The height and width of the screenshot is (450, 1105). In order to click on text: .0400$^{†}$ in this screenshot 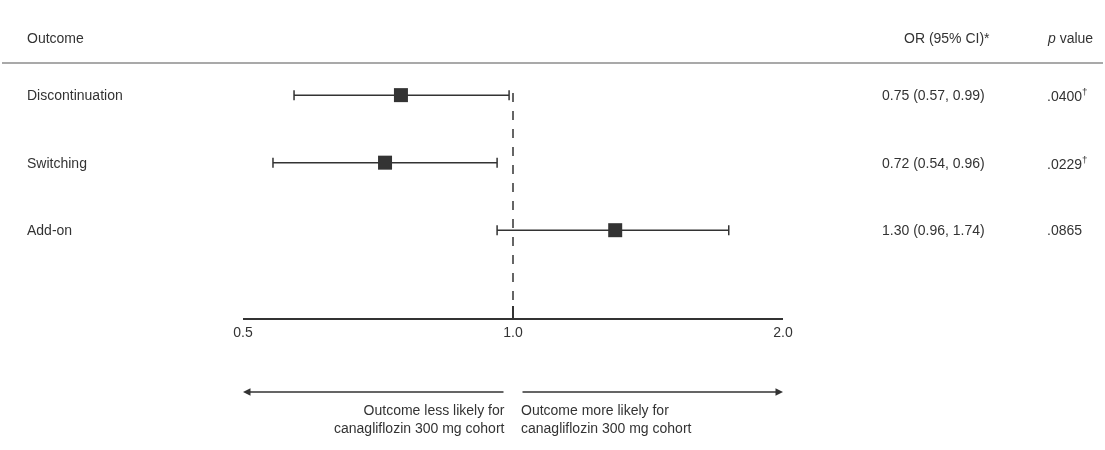, I will do `click(1067, 95)`.